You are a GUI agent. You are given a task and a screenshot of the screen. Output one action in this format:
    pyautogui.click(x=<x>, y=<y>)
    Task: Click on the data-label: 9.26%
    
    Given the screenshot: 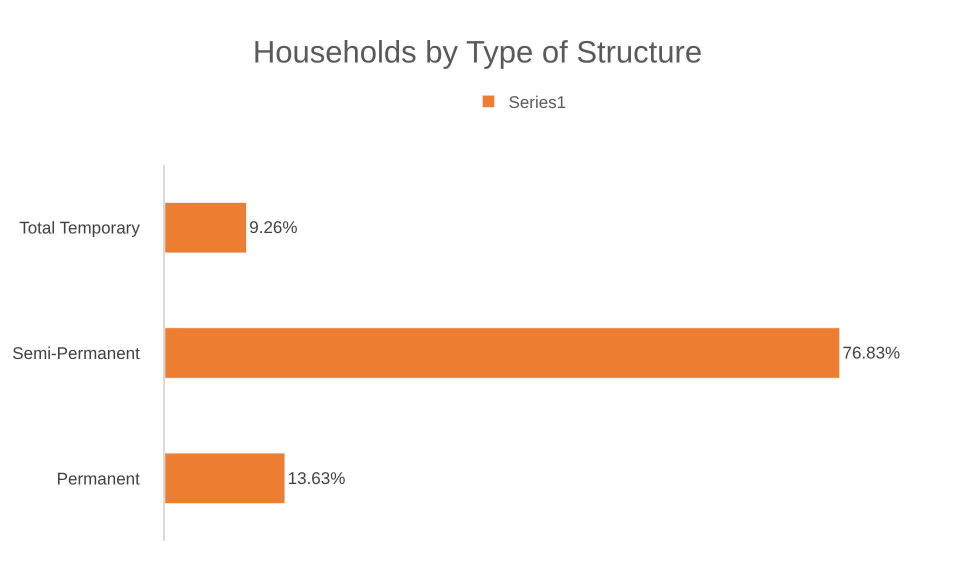 What is the action you would take?
    pyautogui.click(x=273, y=228)
    